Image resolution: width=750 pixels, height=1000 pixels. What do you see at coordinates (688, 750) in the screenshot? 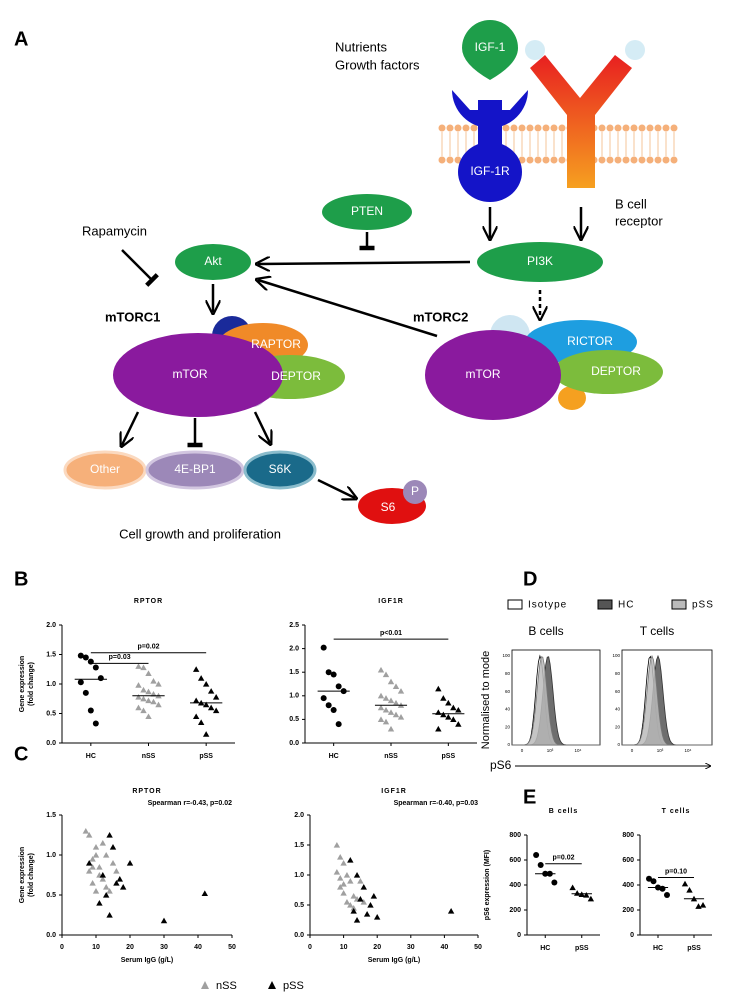
I see `x-tick-label: 10⁴` at bounding box center [688, 750].